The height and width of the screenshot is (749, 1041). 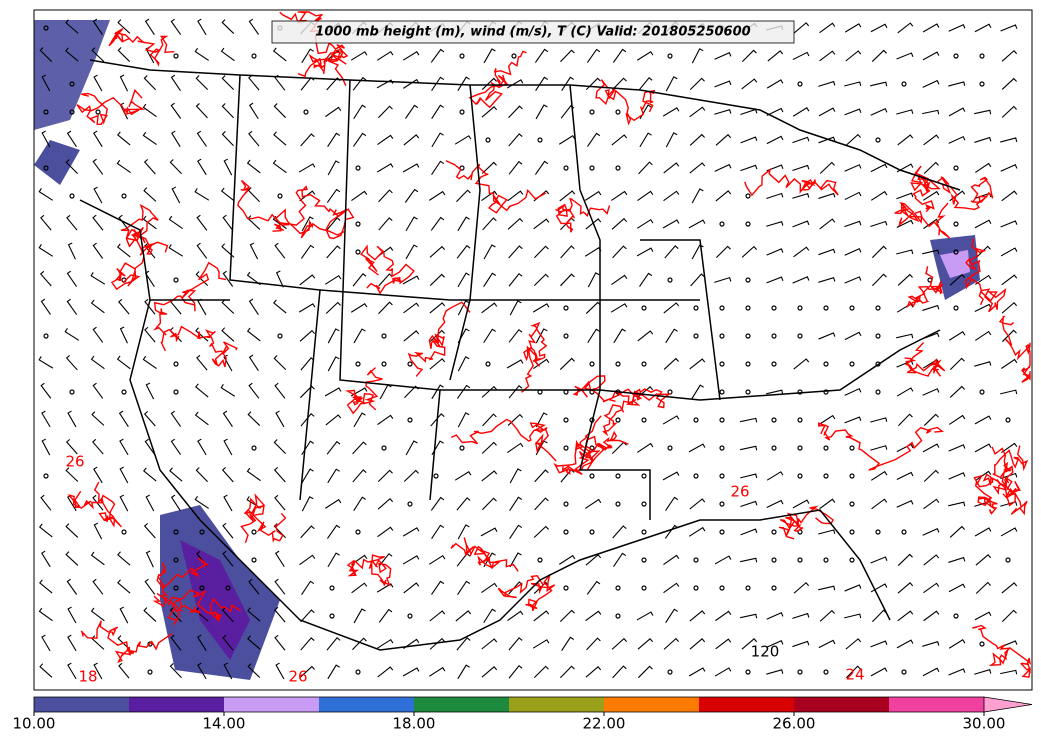 I want to click on contour-label: 18, so click(x=87, y=677).